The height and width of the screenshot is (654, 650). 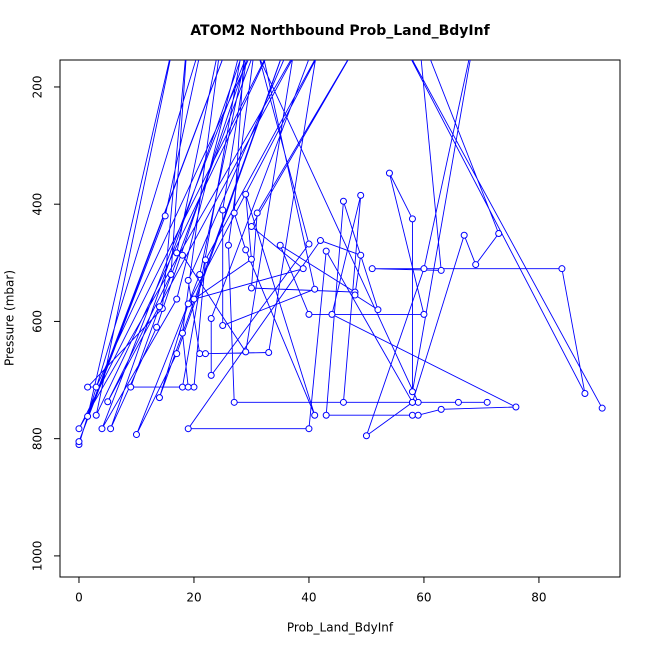 I want to click on x-tick-label: 80, so click(x=538, y=598).